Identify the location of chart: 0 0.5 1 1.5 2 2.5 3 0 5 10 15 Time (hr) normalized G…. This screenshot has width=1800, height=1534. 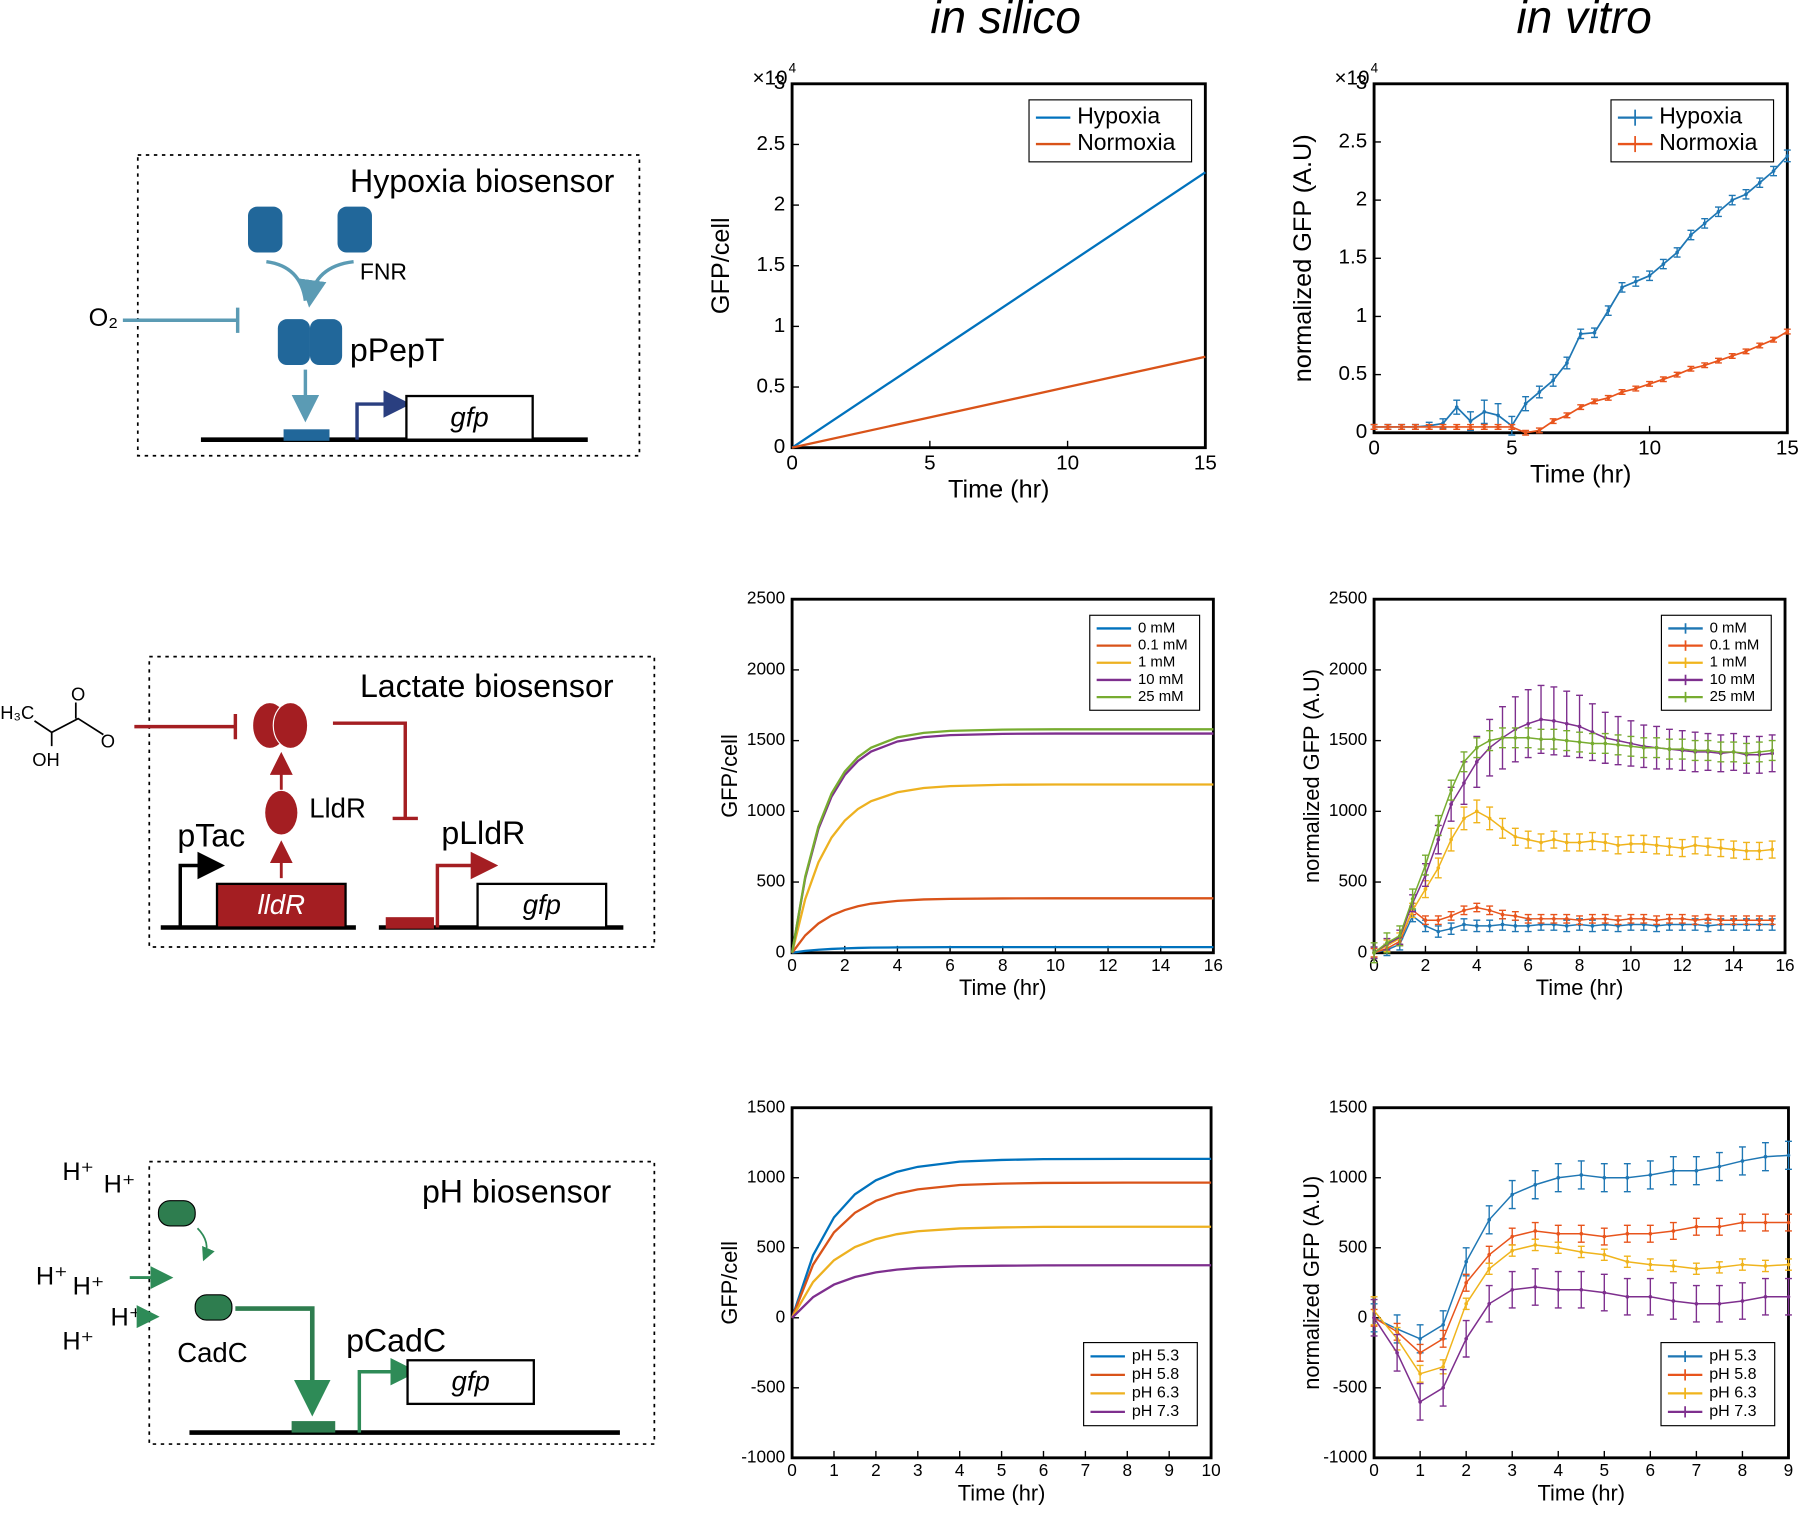
(1544, 274).